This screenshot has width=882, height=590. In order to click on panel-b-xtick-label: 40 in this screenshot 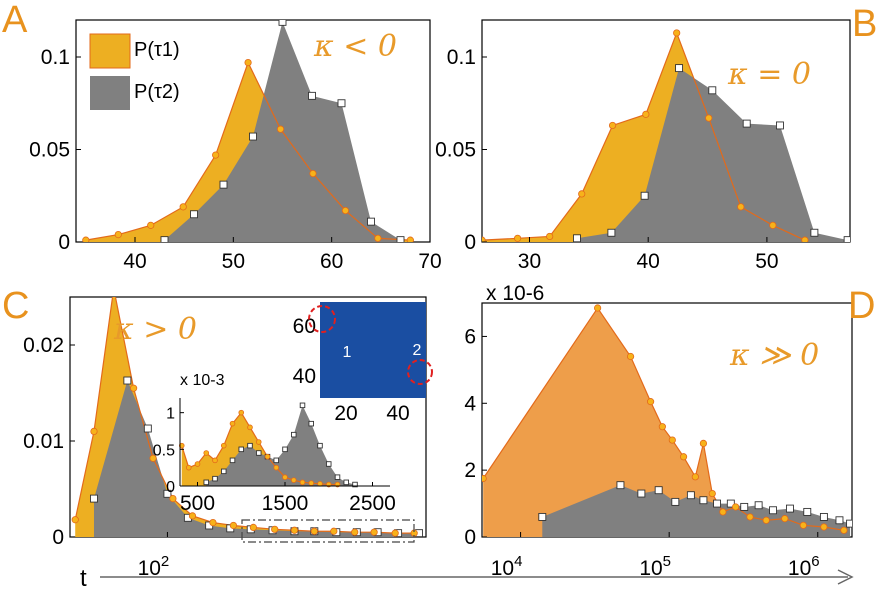, I will do `click(648, 261)`.